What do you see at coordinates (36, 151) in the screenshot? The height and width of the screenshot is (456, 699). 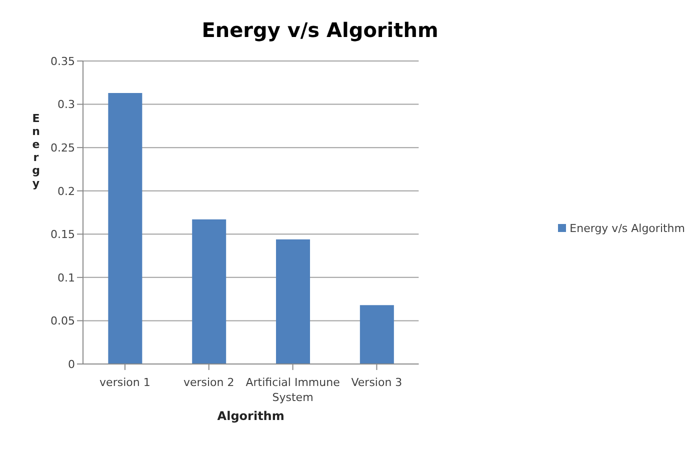 I see `y-axis-title: Energy` at bounding box center [36, 151].